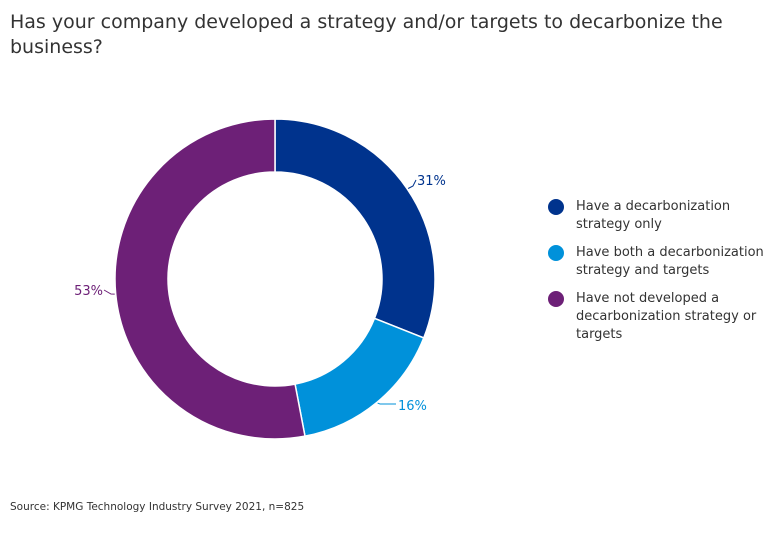 The height and width of the screenshot is (534, 778). I want to click on legend-label: Have a decarbonization strategy only, so click(653, 215).